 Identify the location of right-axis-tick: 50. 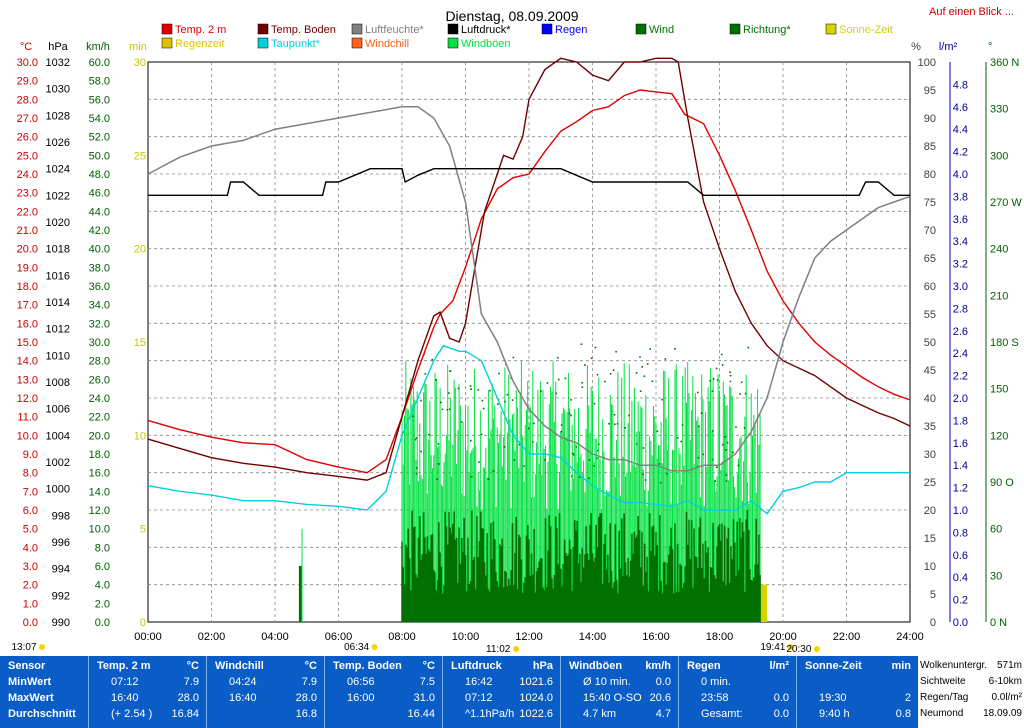
(930, 343).